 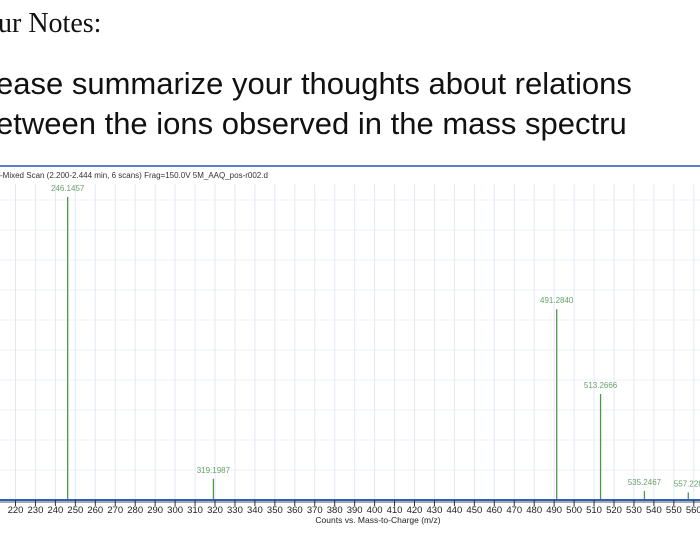 I want to click on x-tick-label: 280, so click(x=135, y=510).